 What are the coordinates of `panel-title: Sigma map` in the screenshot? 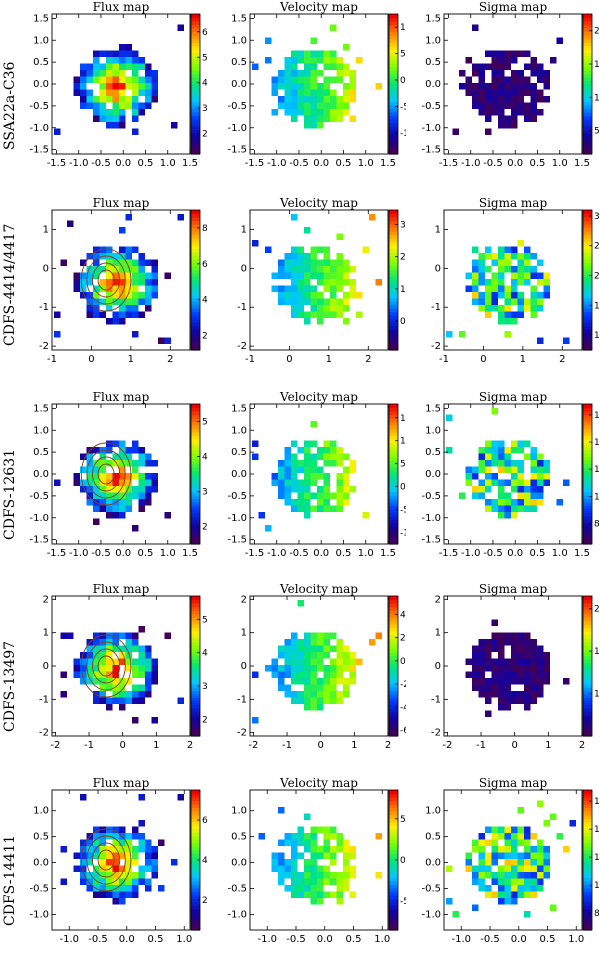 It's located at (513, 783).